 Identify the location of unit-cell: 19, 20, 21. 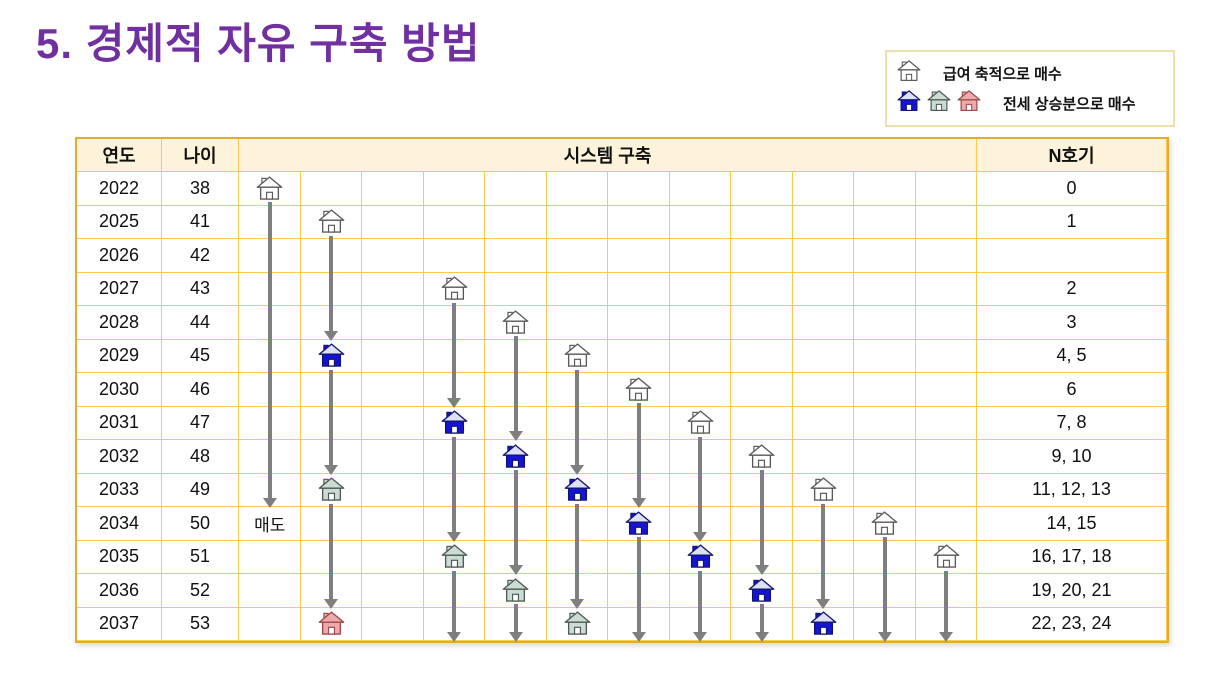
(1072, 591).